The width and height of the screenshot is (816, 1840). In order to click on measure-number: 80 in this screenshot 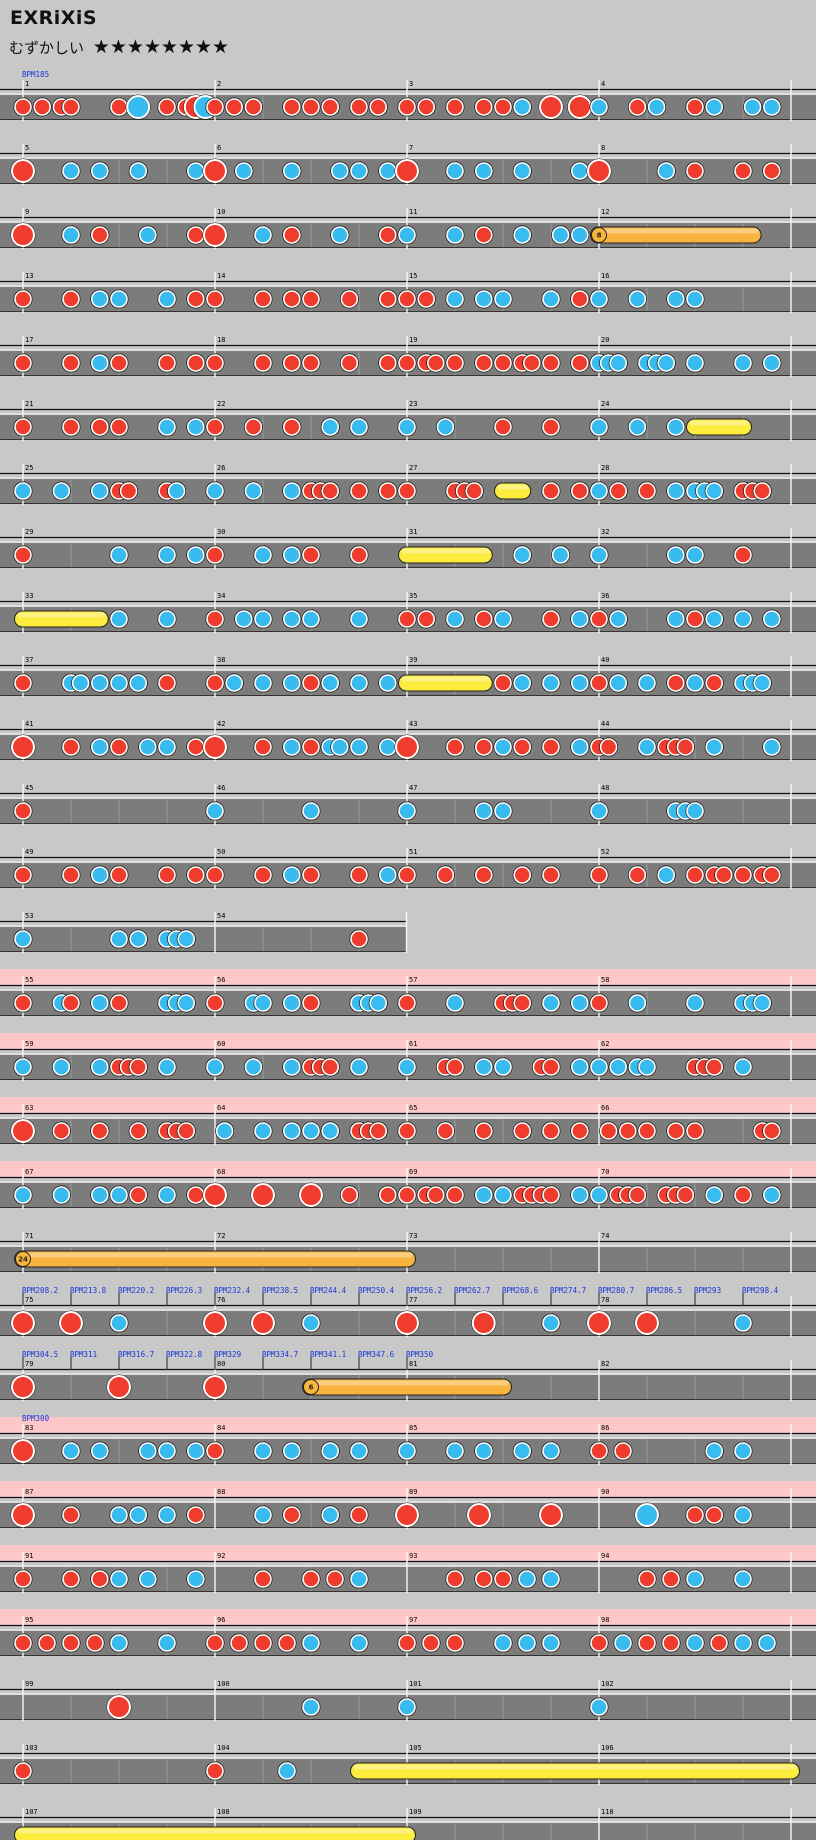, I will do `click(221, 1364)`.